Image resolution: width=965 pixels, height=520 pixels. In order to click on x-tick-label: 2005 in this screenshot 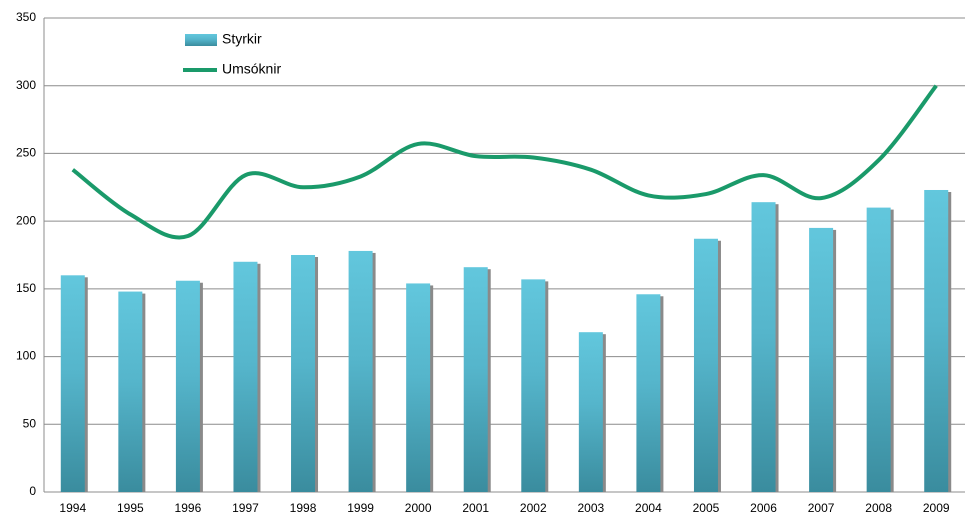, I will do `click(706, 508)`.